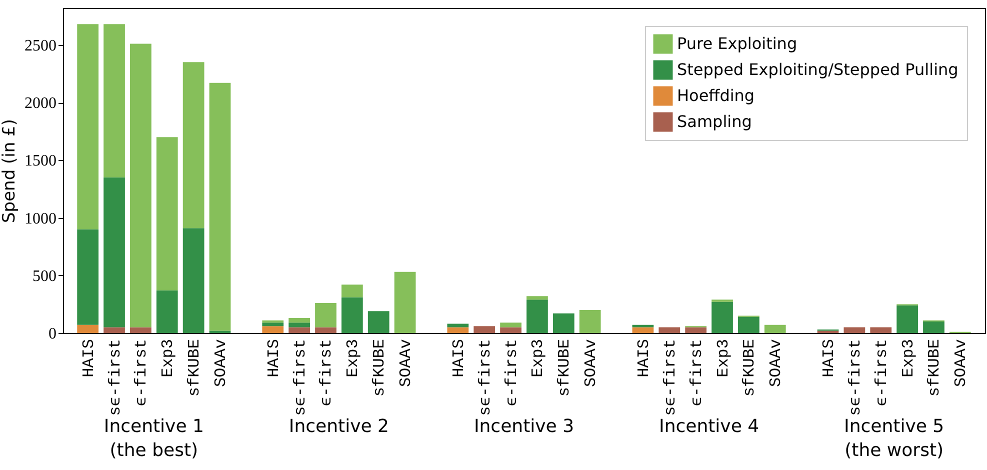  I want to click on legend-label: Hoeffding, so click(716, 95).